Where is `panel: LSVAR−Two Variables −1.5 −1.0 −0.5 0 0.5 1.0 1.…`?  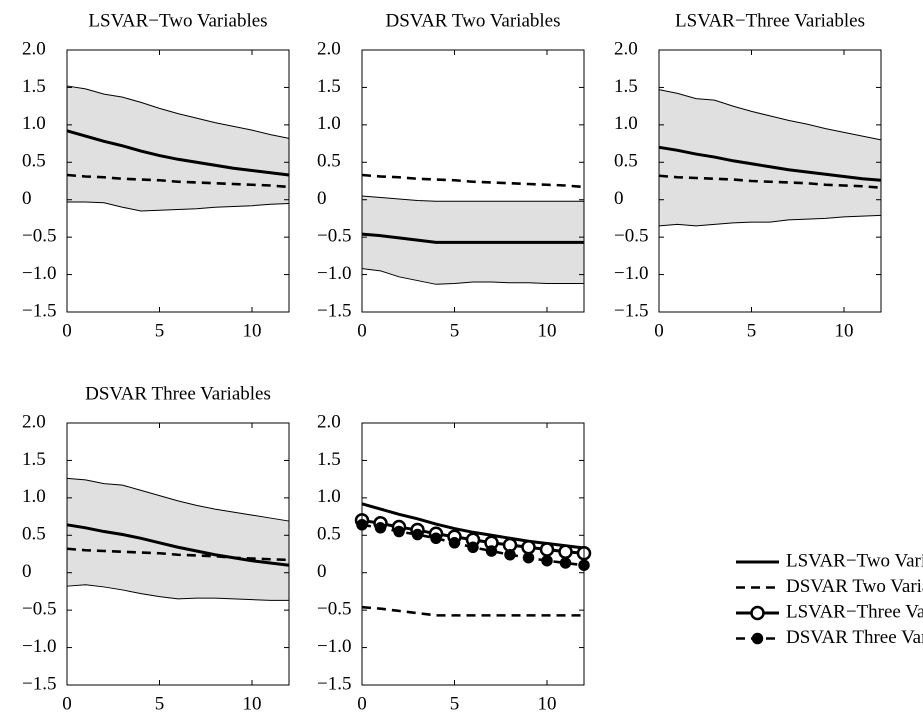 panel: LSVAR−Two Variables −1.5 −1.0 −0.5 0 0.5 1.0 1.… is located at coordinates (156, 175).